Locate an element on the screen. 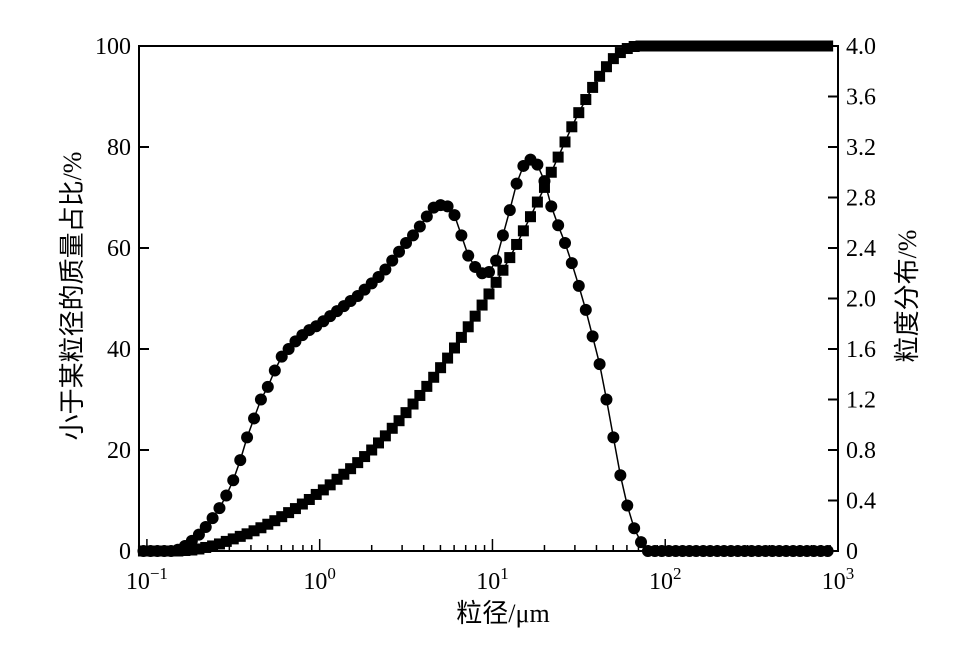 The image size is (965, 662). left-tick-label: 80 is located at coordinates (119, 148).